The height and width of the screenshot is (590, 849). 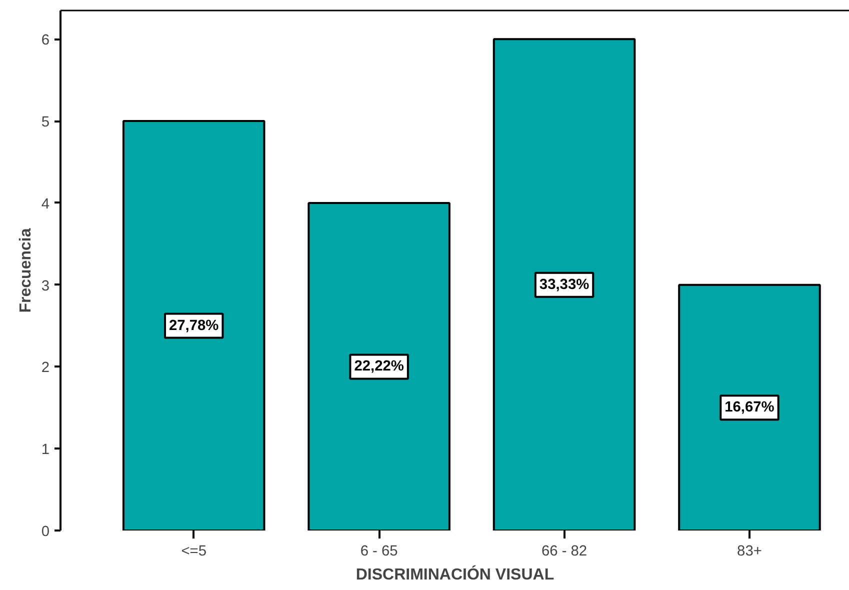 I want to click on x-tick-label: 6 - 65, so click(x=379, y=552).